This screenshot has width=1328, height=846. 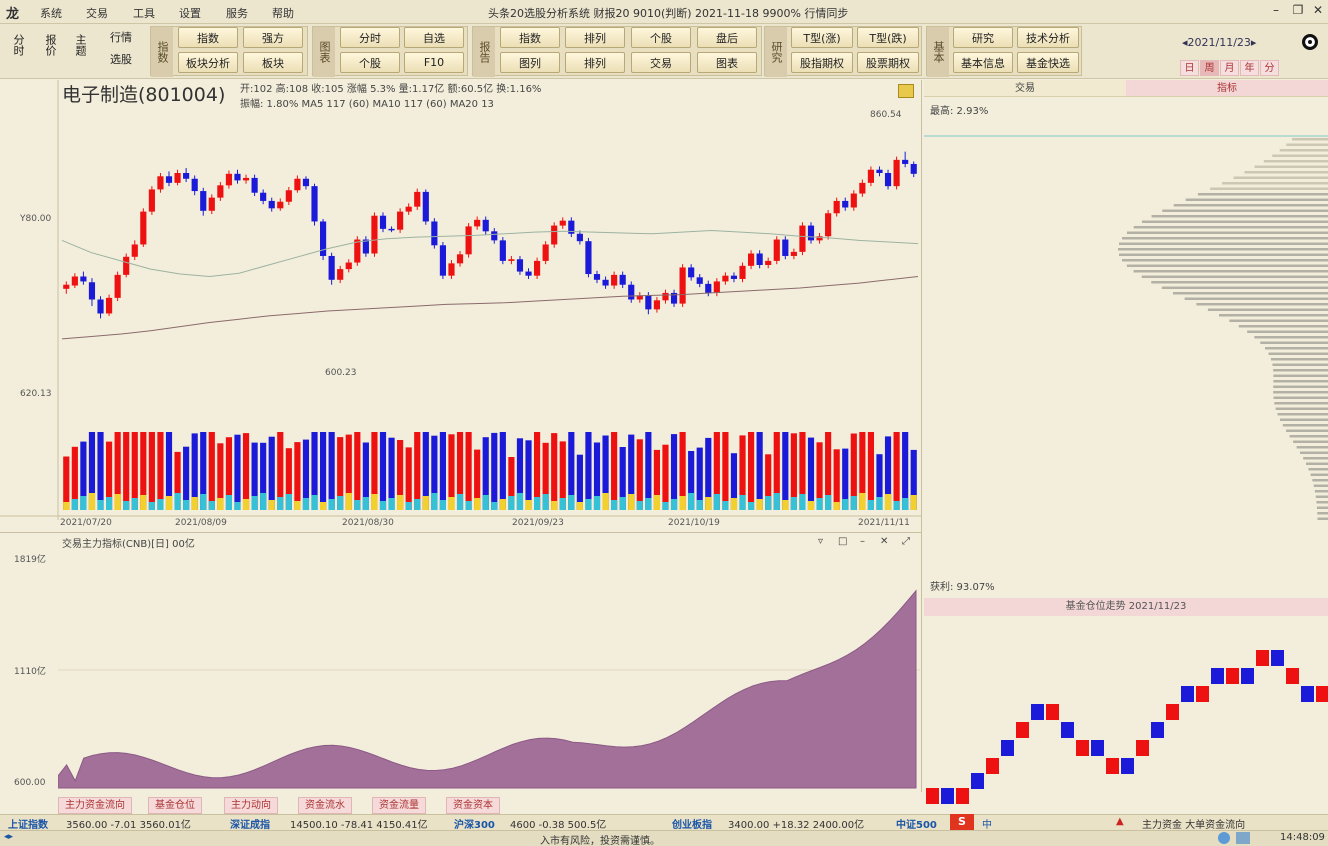 What do you see at coordinates (250, 825) in the screenshot?
I see `status-sz-label: 深证成指` at bounding box center [250, 825].